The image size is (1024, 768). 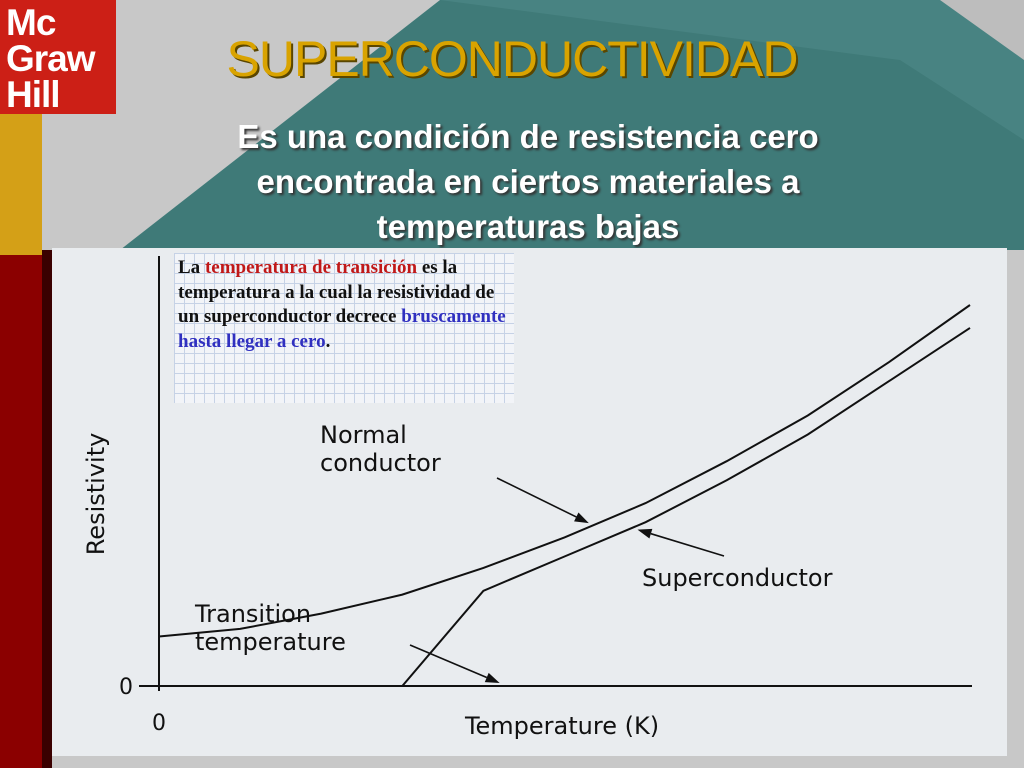 What do you see at coordinates (380, 463) in the screenshot?
I see `annotation-line: conductor` at bounding box center [380, 463].